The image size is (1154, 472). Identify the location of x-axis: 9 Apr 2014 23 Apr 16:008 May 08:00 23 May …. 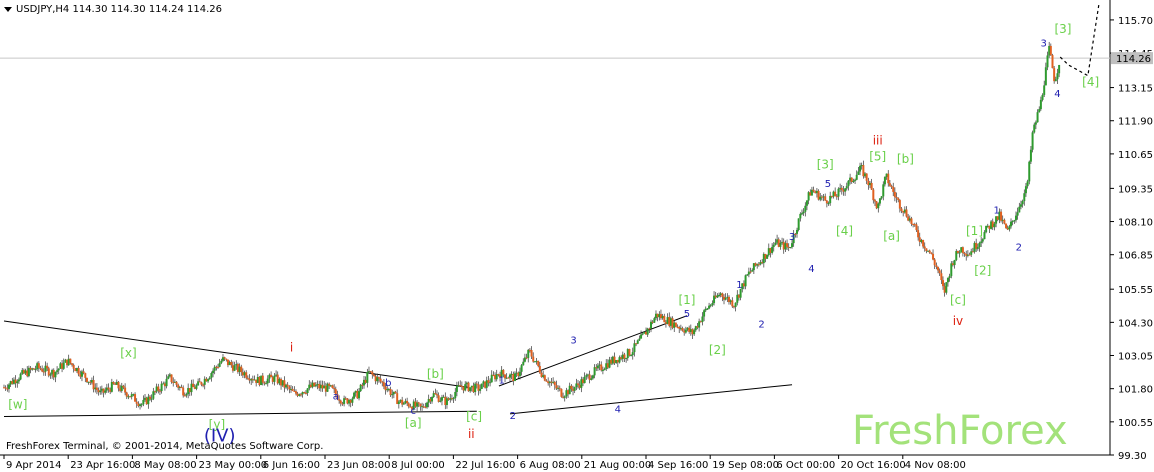
(484, 463).